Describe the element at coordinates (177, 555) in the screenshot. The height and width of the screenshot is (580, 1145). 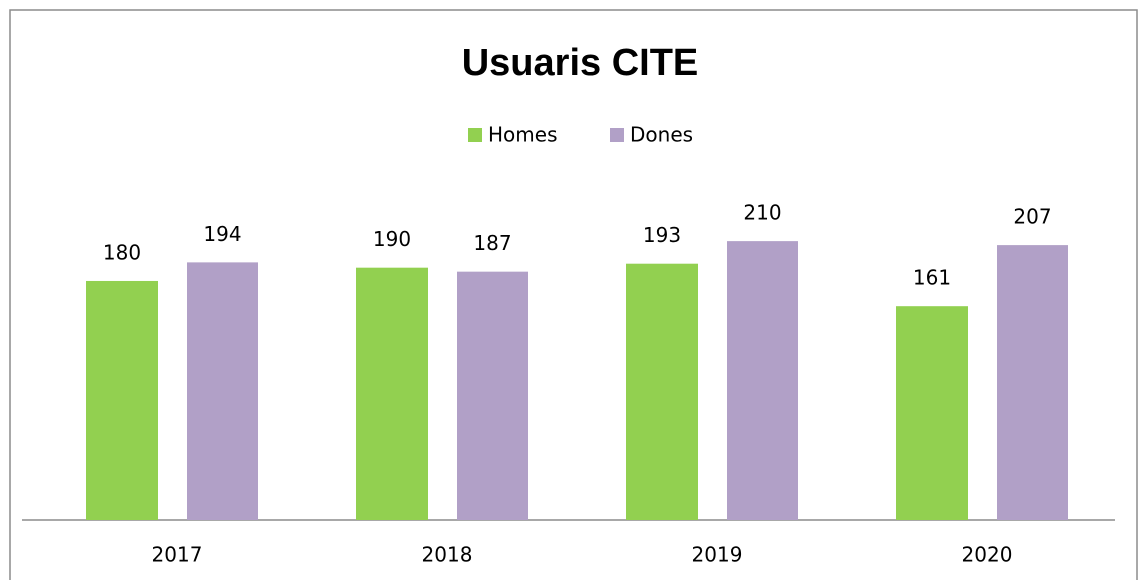
I see `x-tick-label: 2017` at that location.